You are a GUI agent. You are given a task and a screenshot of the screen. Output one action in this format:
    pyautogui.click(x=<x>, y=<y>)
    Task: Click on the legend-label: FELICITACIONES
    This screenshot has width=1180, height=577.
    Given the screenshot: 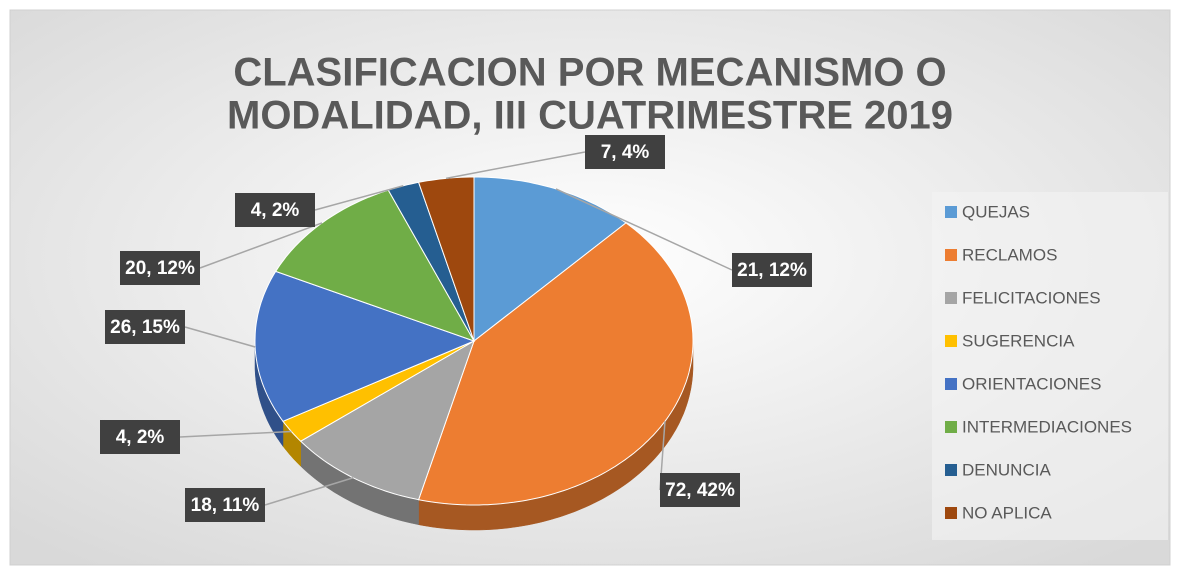 What is the action you would take?
    pyautogui.click(x=1031, y=297)
    